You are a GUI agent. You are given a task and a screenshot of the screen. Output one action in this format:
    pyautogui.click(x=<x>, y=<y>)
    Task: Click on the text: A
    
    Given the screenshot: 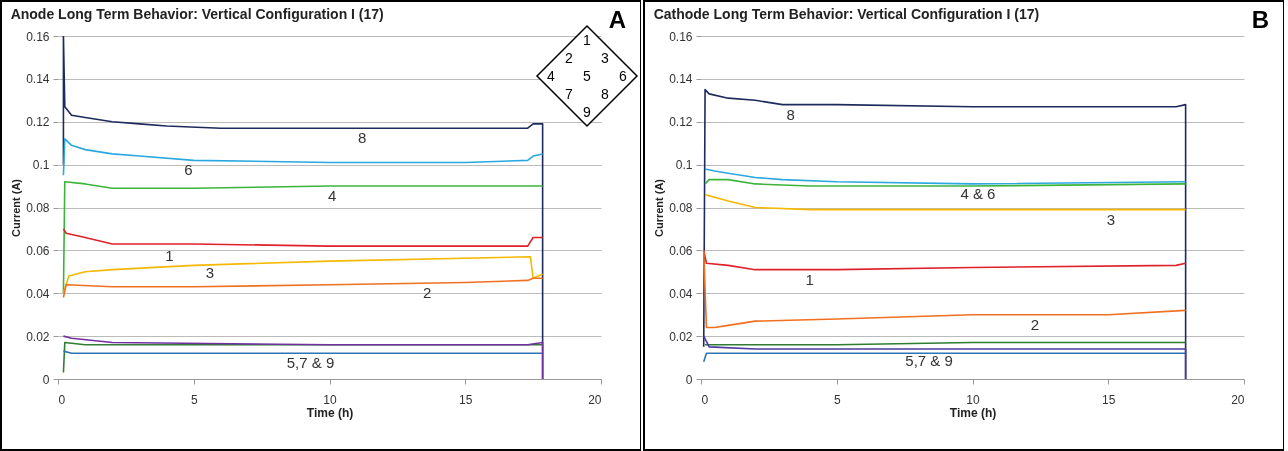 What is the action you would take?
    pyautogui.click(x=617, y=20)
    